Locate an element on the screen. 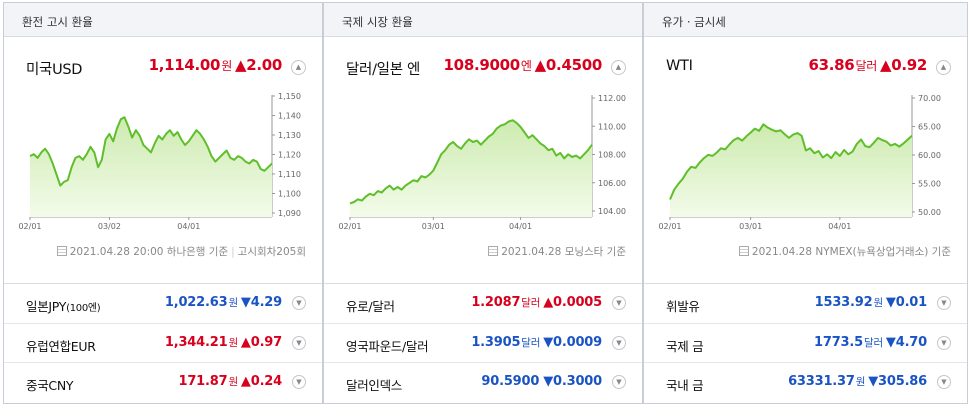 The height and width of the screenshot is (407, 971). row-value: 1,022.63원 ▼4.29 is located at coordinates (223, 302).